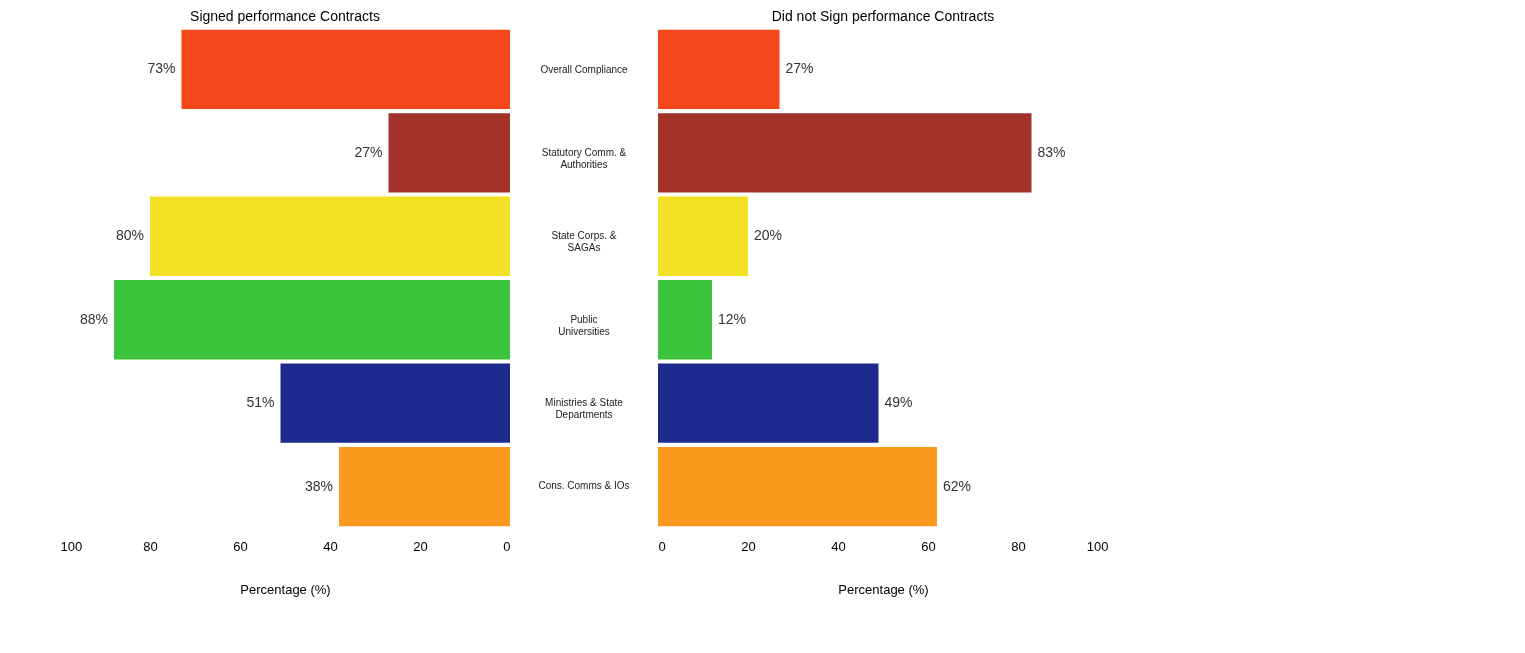 The height and width of the screenshot is (653, 1525). Describe the element at coordinates (957, 485) in the screenshot. I see `data-label: 62%` at that location.